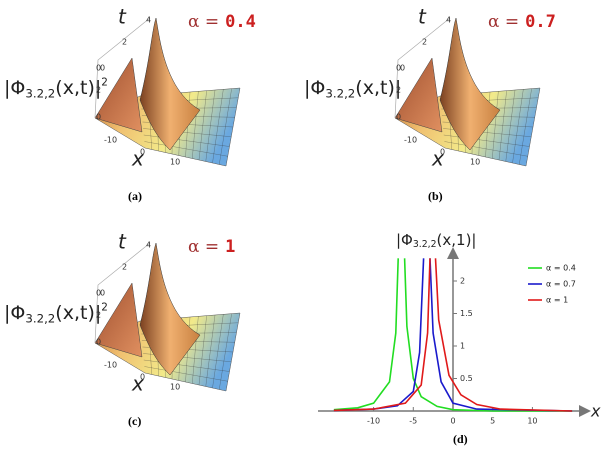 Image resolution: width=607 pixels, height=452 pixels. I want to click on x-tick-label: -5, so click(413, 421).